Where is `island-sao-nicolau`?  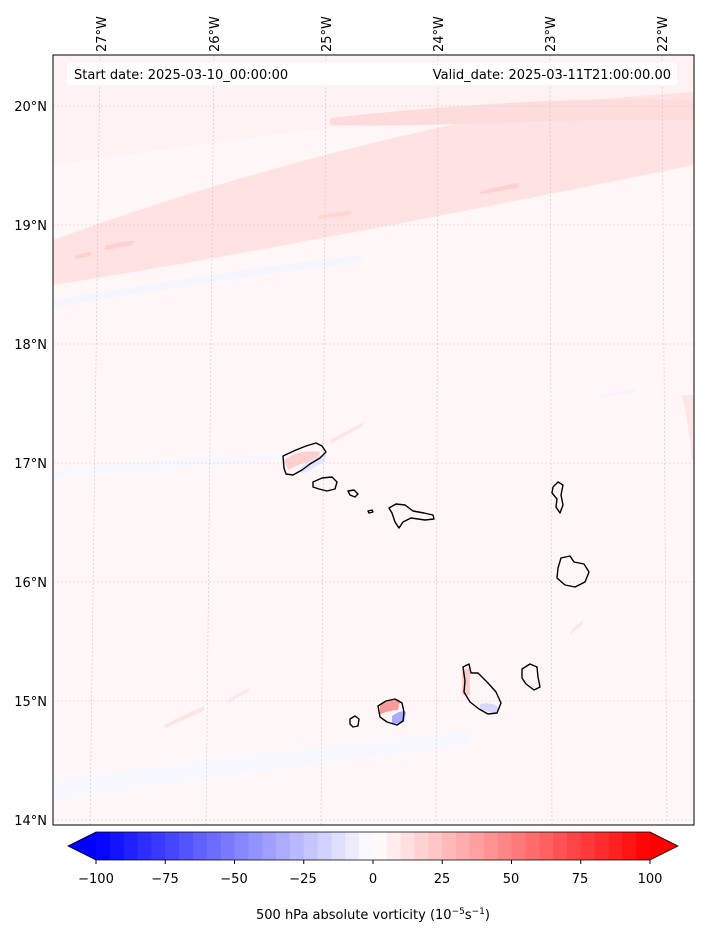
island-sao-nicolau is located at coordinates (411, 516).